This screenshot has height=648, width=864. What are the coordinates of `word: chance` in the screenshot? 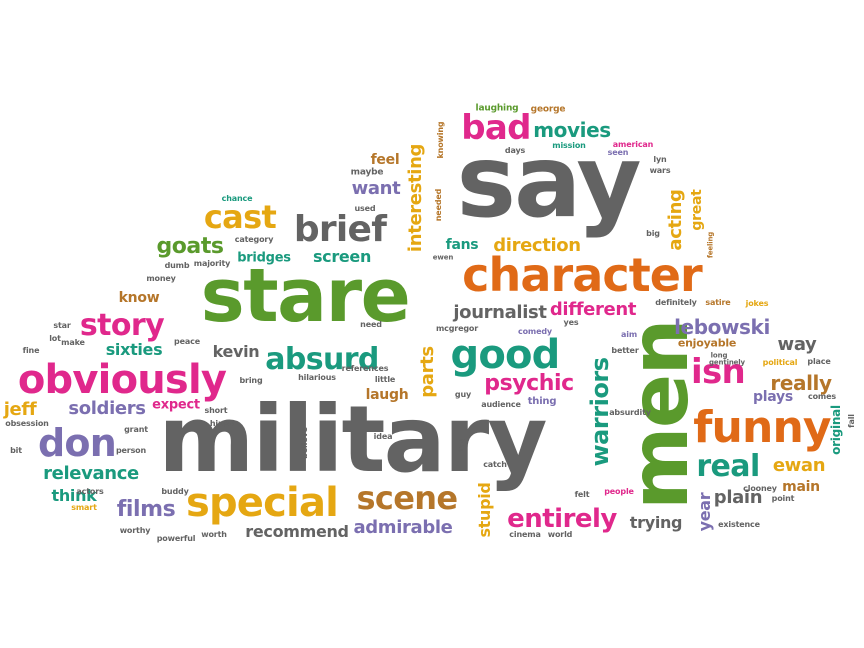 It's located at (237, 198).